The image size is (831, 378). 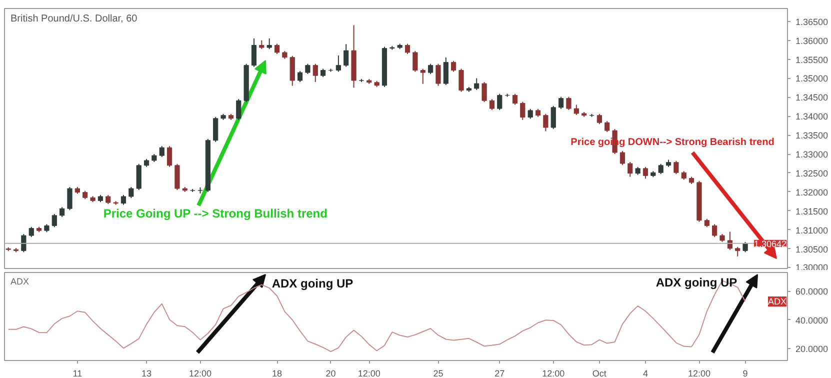 I want to click on x-tick-label: 18, so click(x=277, y=373).